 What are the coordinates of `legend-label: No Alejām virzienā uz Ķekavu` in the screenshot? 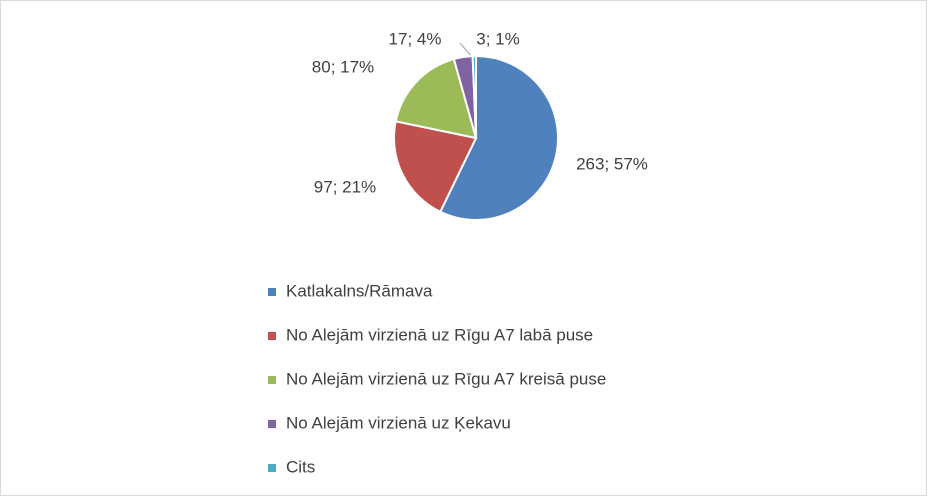 It's located at (398, 422).